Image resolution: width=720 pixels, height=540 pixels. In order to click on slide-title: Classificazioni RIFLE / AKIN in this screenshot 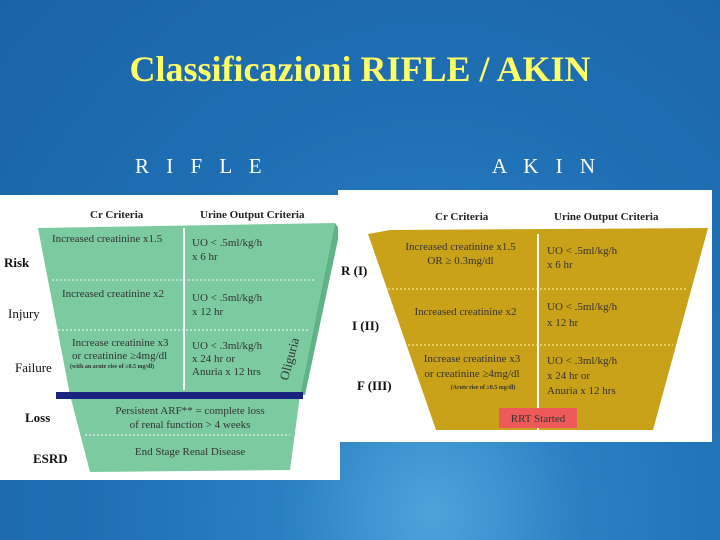, I will do `click(360, 69)`.